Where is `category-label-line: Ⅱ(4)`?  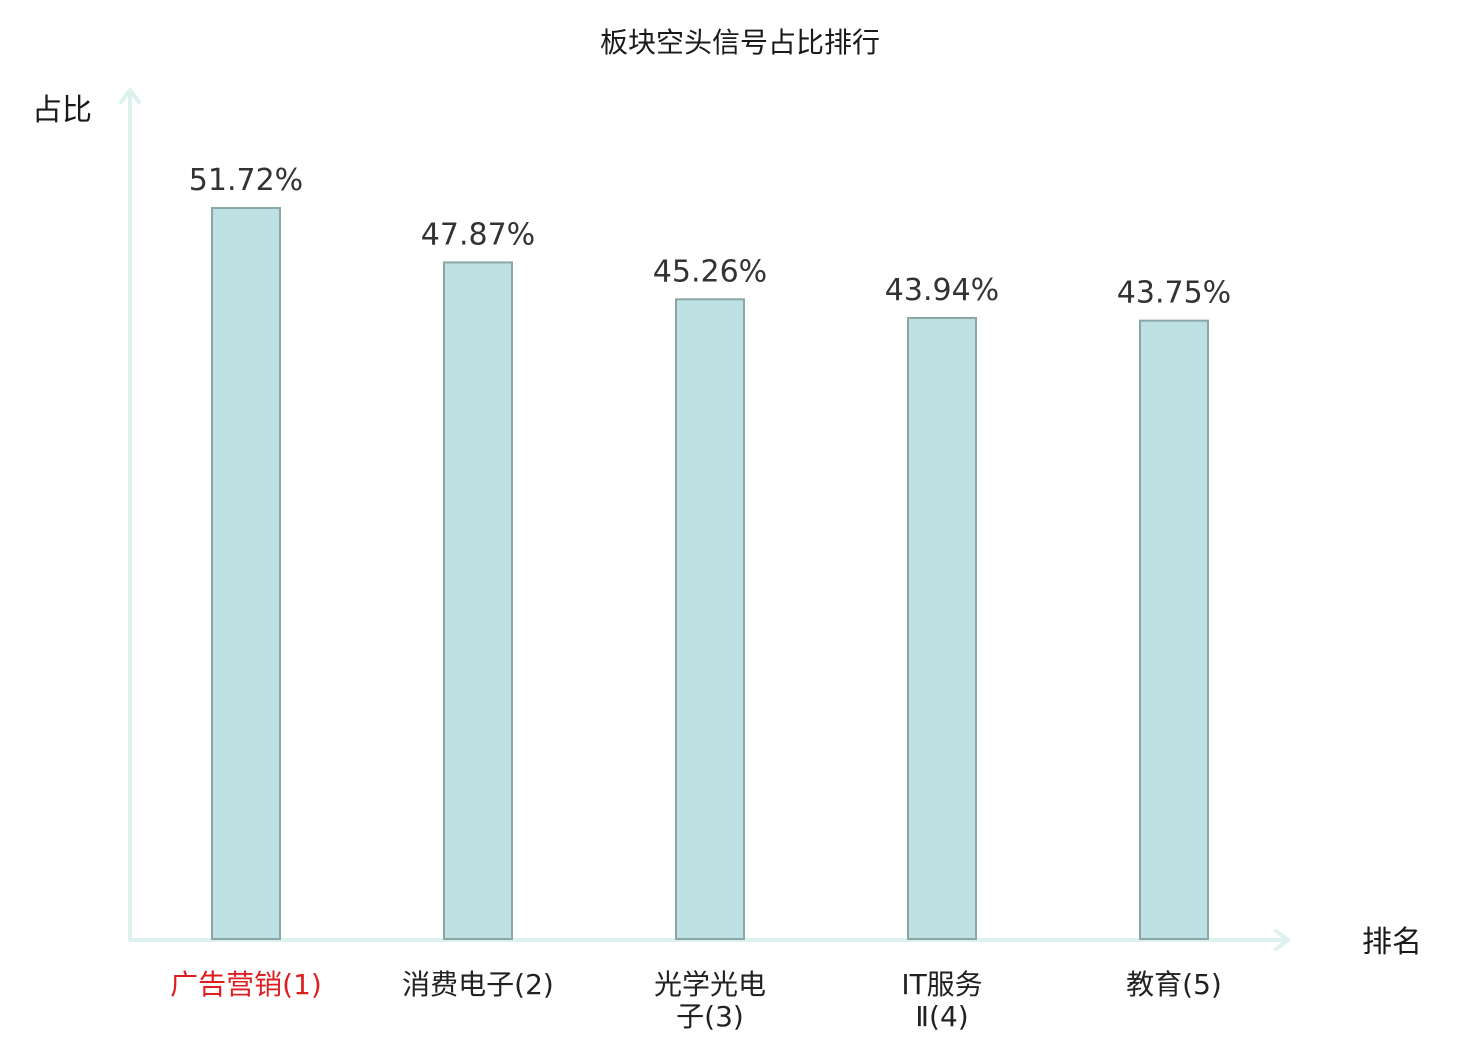
category-label-line: Ⅱ(4) is located at coordinates (941, 1016).